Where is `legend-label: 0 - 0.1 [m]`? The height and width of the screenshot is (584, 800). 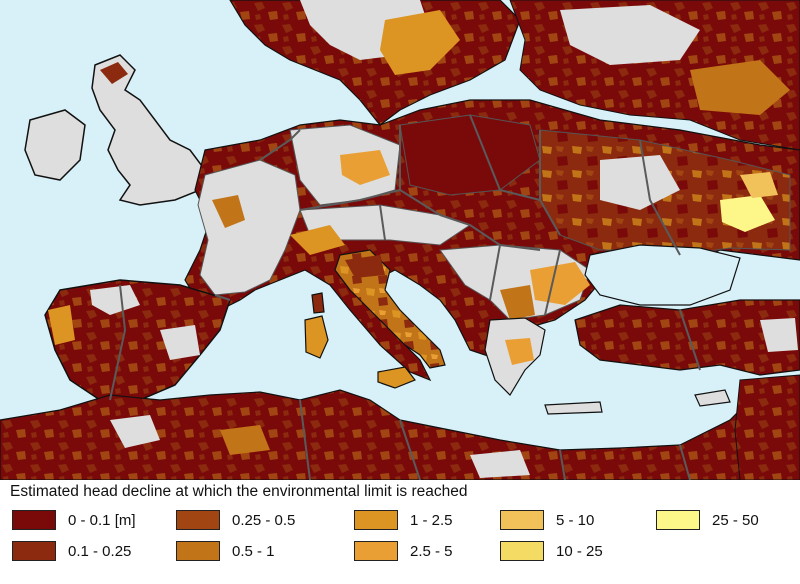
legend-label: 0 - 0.1 [m] is located at coordinates (102, 520).